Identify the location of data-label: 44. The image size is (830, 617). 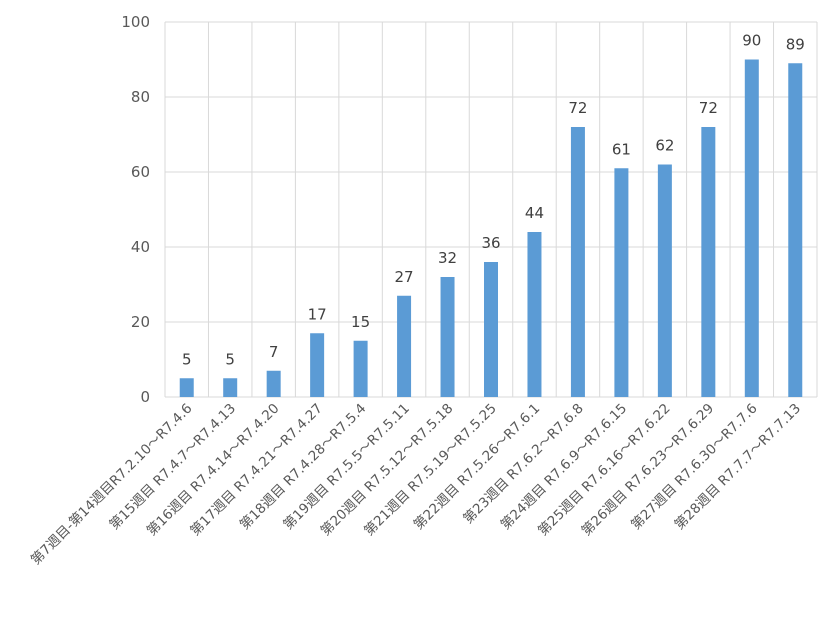
(534, 213).